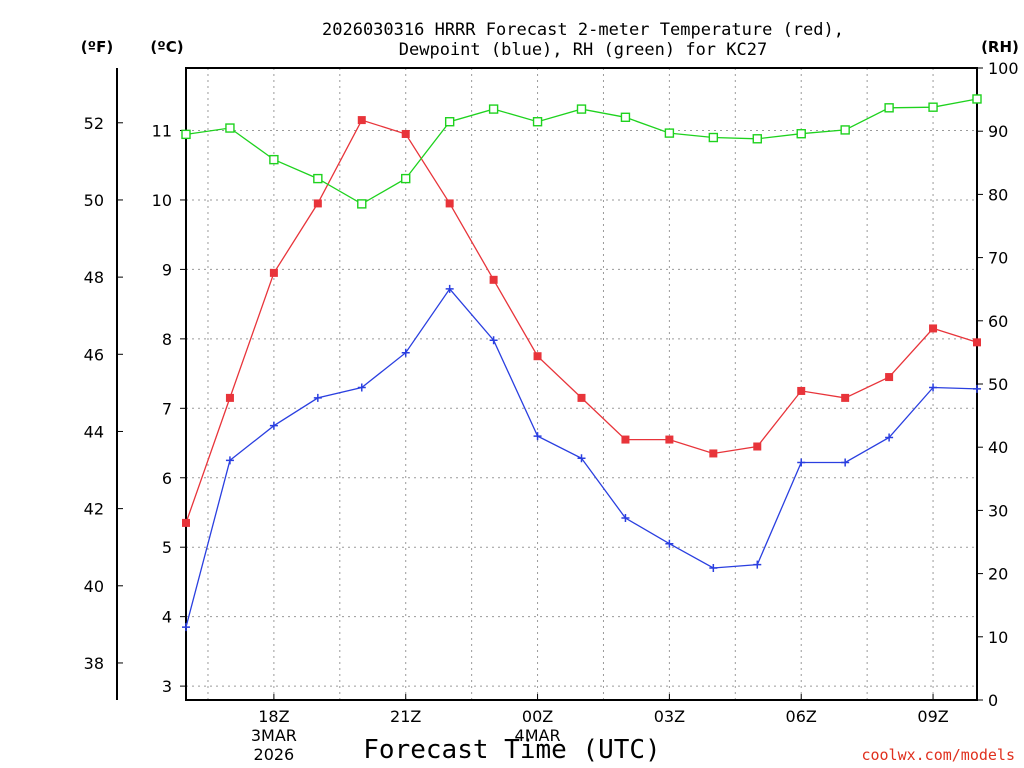 The height and width of the screenshot is (768, 1024). Describe the element at coordinates (998, 637) in the screenshot. I see `rh-tick-label: 10` at that location.